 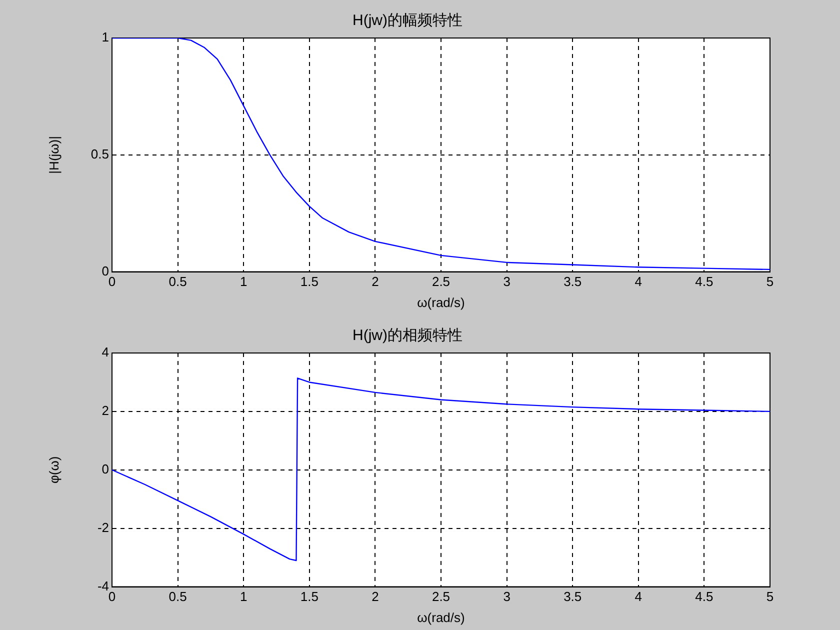 I want to click on y-axis-title: |H(jω)|, so click(x=54, y=155).